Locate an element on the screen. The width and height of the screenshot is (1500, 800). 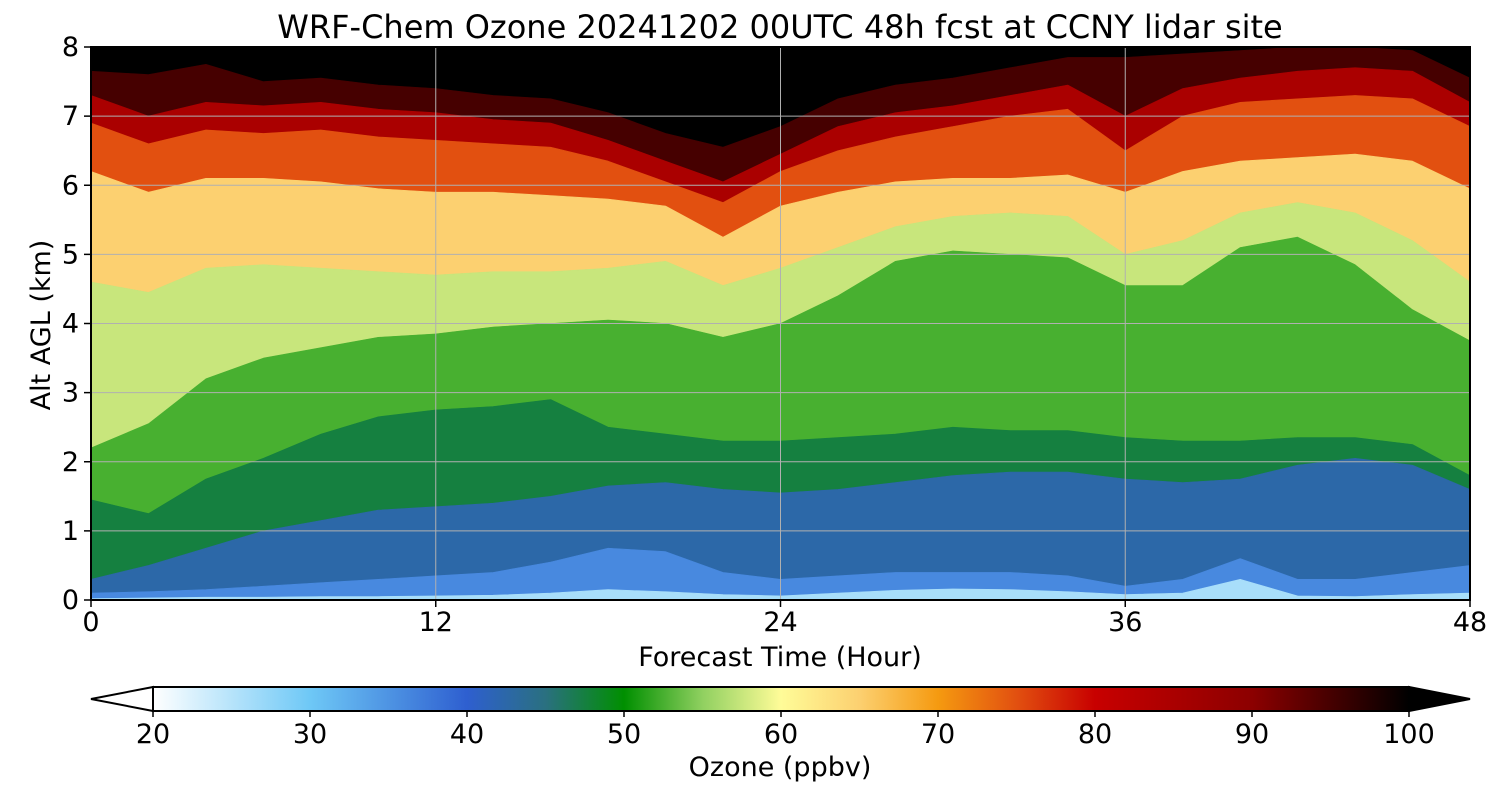
colorbar-ramp is located at coordinates (781, 699).